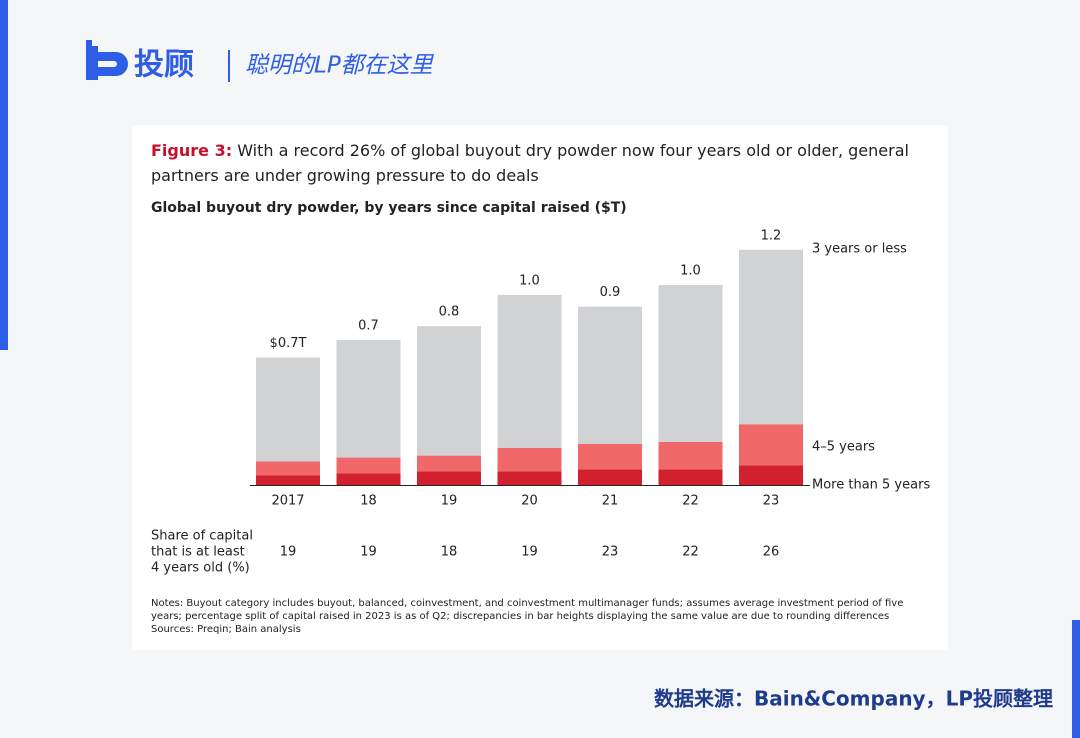  Describe the element at coordinates (690, 501) in the screenshot. I see `x-tick-label: 22` at that location.